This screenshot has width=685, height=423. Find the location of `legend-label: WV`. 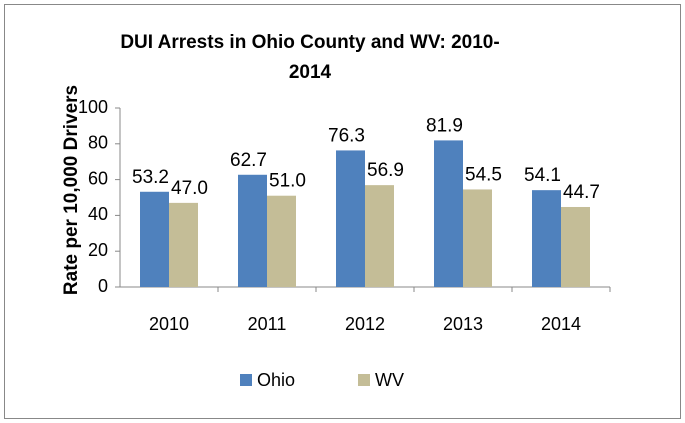

legend-label: WV is located at coordinates (389, 380).